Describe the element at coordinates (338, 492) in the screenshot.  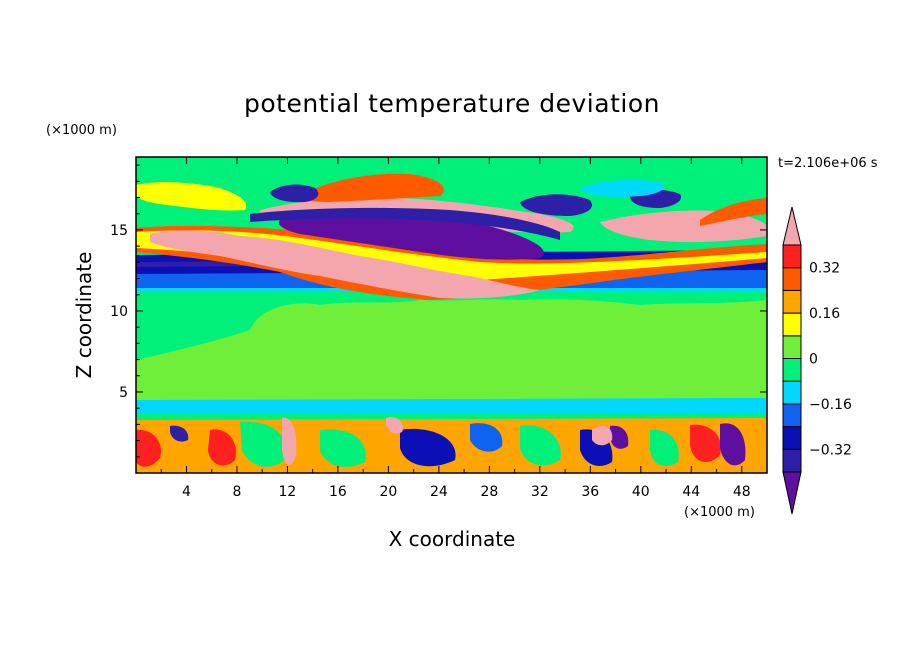
I see `x-tick-label: 16` at that location.